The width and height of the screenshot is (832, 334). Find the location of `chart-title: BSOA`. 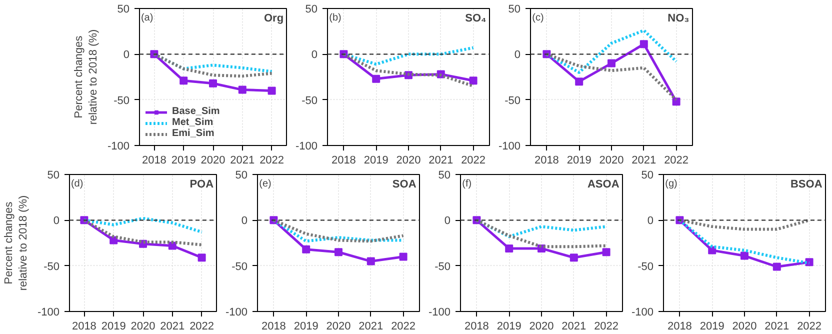

chart-title: BSOA is located at coordinates (806, 184).